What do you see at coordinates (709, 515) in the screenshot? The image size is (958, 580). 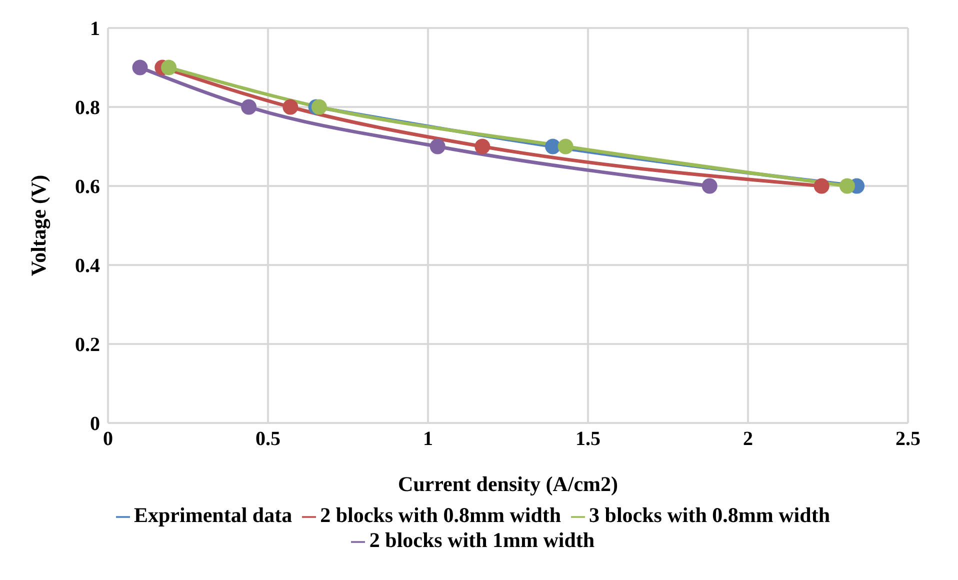 I see `legend-label: 3 blocks with 0.8mm width` at bounding box center [709, 515].